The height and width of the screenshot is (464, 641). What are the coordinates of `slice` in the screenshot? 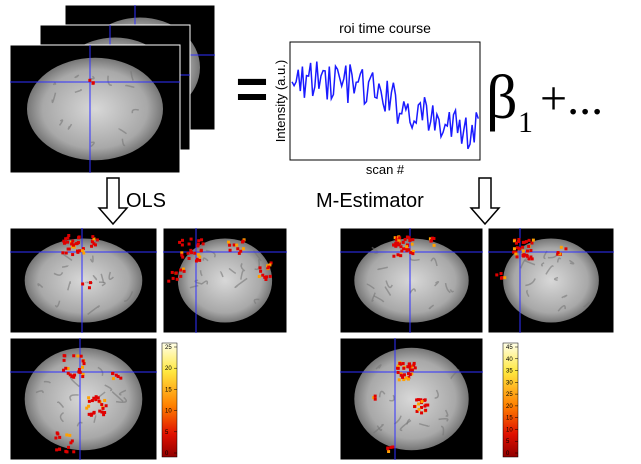 It's located at (551, 280).